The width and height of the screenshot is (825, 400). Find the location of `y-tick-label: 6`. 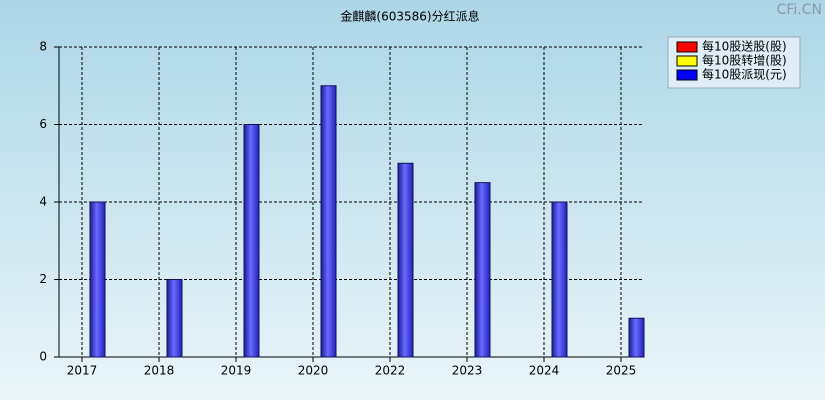

y-tick-label: 6 is located at coordinates (43, 124).